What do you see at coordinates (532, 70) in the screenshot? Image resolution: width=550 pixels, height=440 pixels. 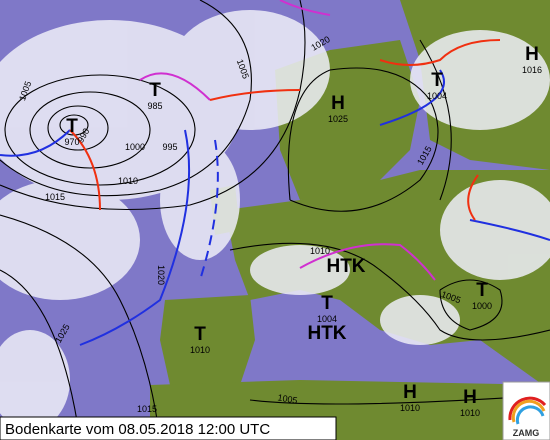 I see `center-value: 1016` at bounding box center [532, 70].